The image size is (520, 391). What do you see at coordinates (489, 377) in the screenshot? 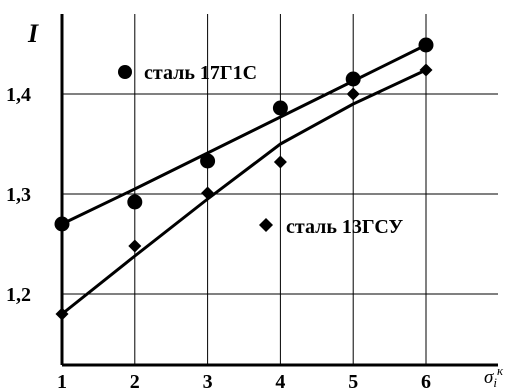
I see `x-axis-label-symbol: σ` at bounding box center [489, 377].